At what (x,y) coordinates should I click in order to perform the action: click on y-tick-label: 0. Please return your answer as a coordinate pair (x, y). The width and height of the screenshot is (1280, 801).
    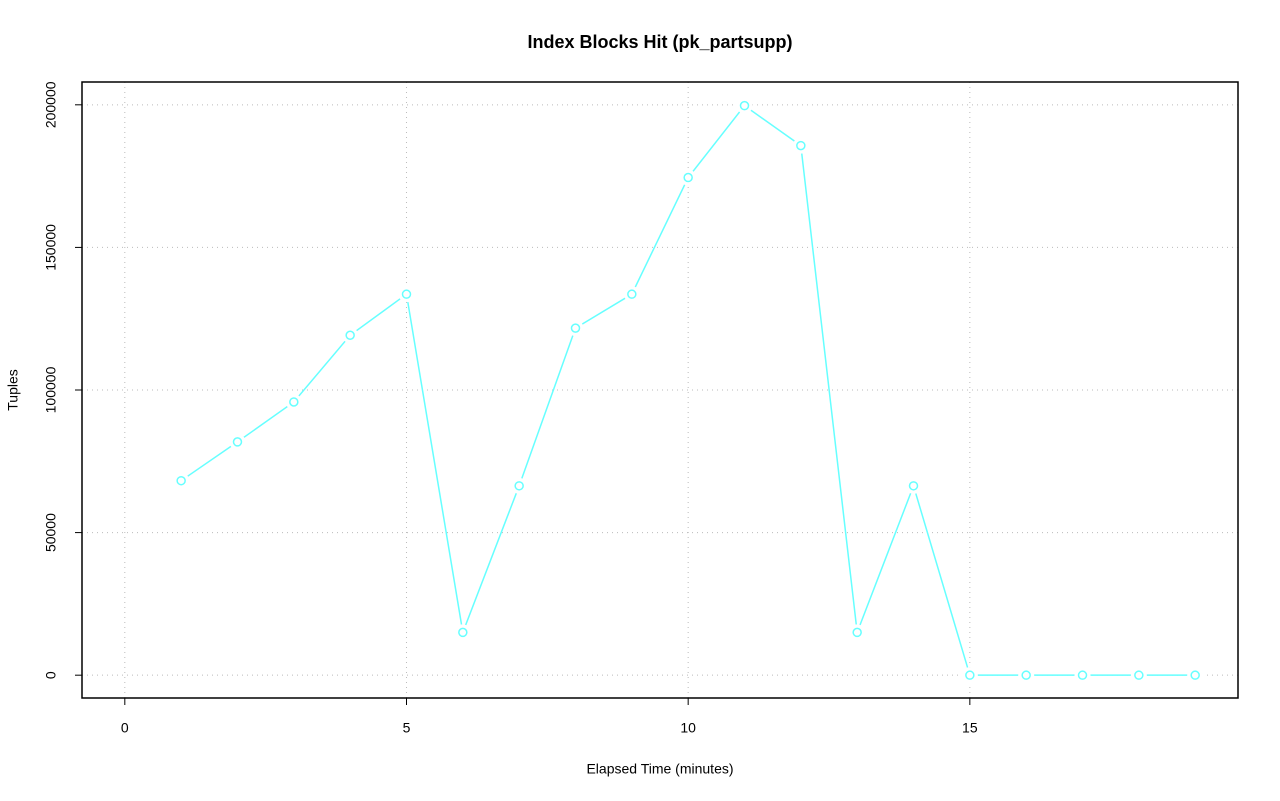
    Looking at the image, I should click on (51, 675).